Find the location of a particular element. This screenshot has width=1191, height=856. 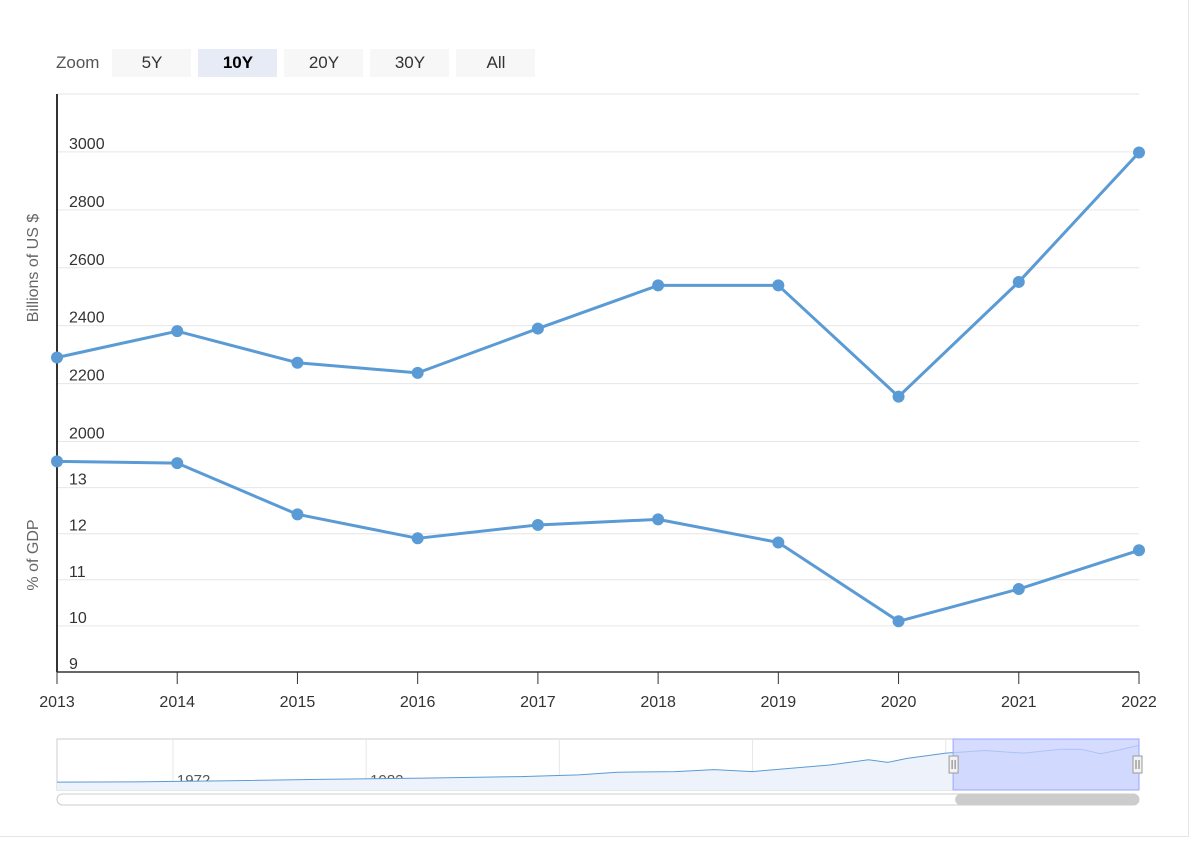

y-tick-label-top: 3000 is located at coordinates (87, 144).